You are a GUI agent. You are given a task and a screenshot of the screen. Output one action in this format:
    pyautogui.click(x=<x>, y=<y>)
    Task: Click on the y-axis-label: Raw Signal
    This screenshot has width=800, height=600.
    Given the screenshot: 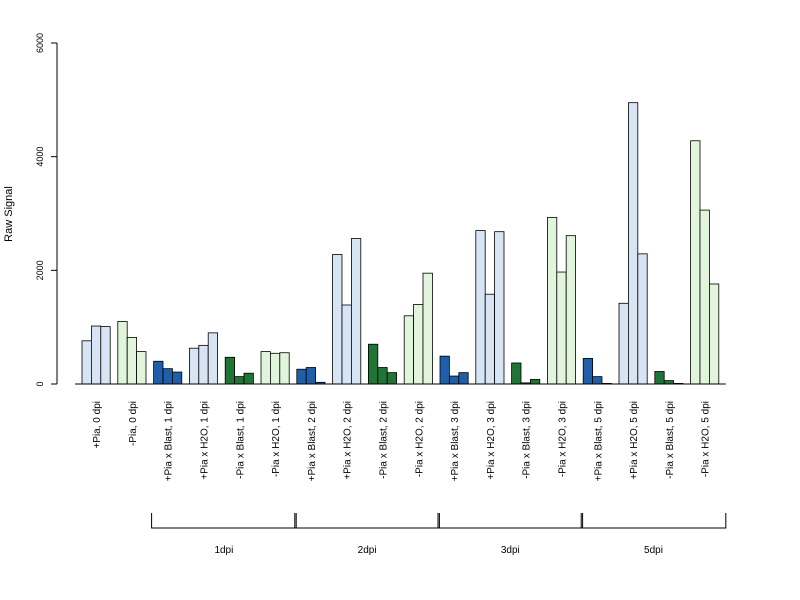 What is the action you would take?
    pyautogui.click(x=9, y=214)
    